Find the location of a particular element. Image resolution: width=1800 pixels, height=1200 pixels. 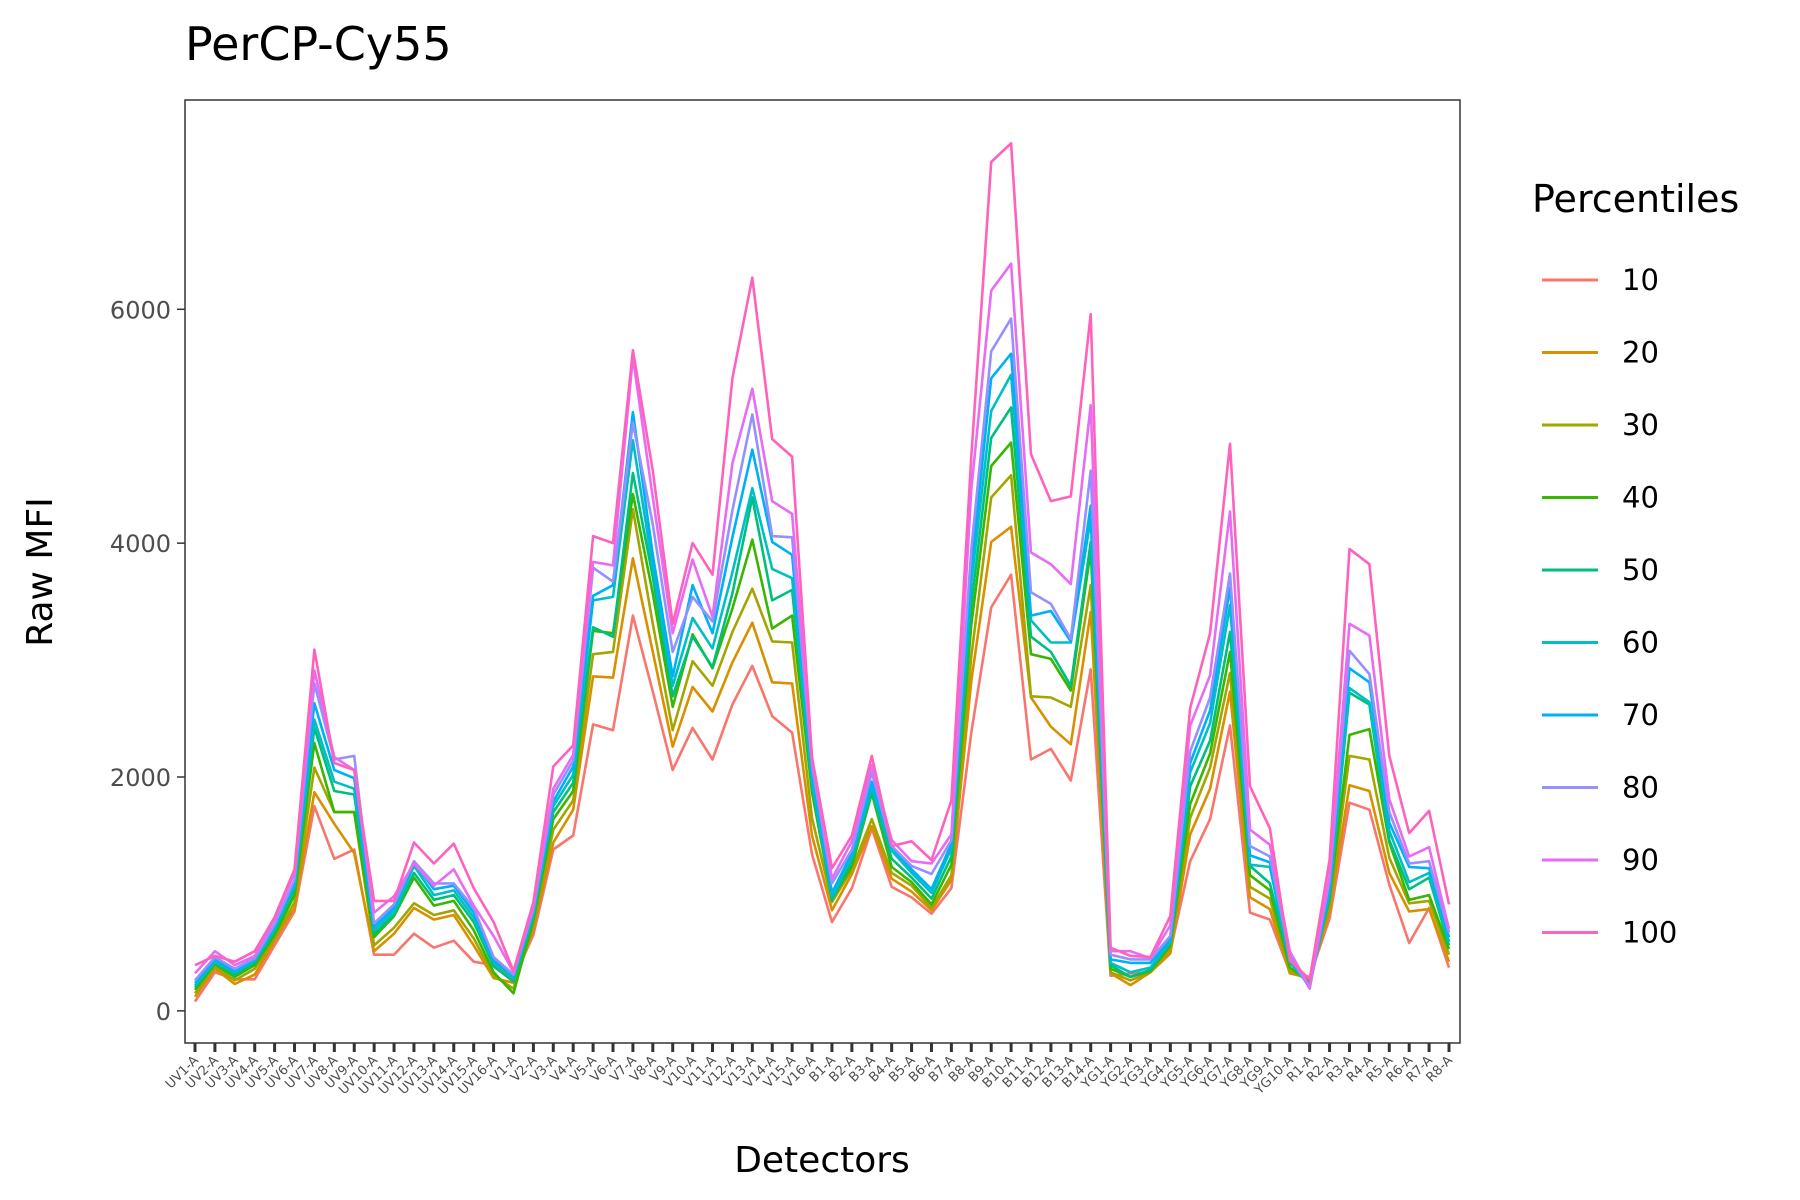

legend-key-30: 30 is located at coordinates (1600, 425).